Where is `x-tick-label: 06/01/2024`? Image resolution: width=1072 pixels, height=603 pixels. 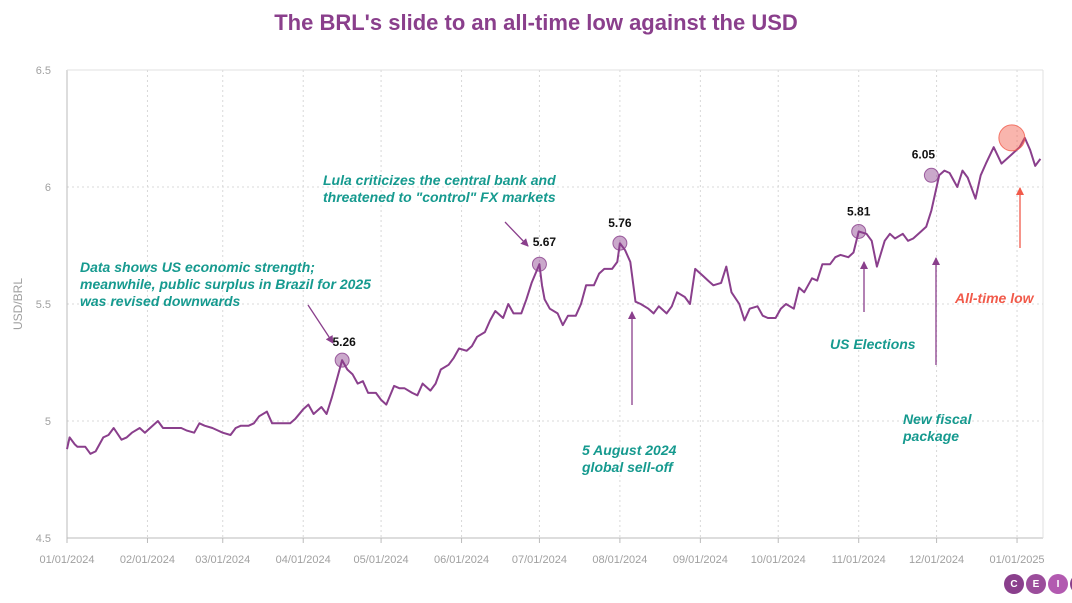
x-tick-label: 06/01/2024 is located at coordinates (461, 560).